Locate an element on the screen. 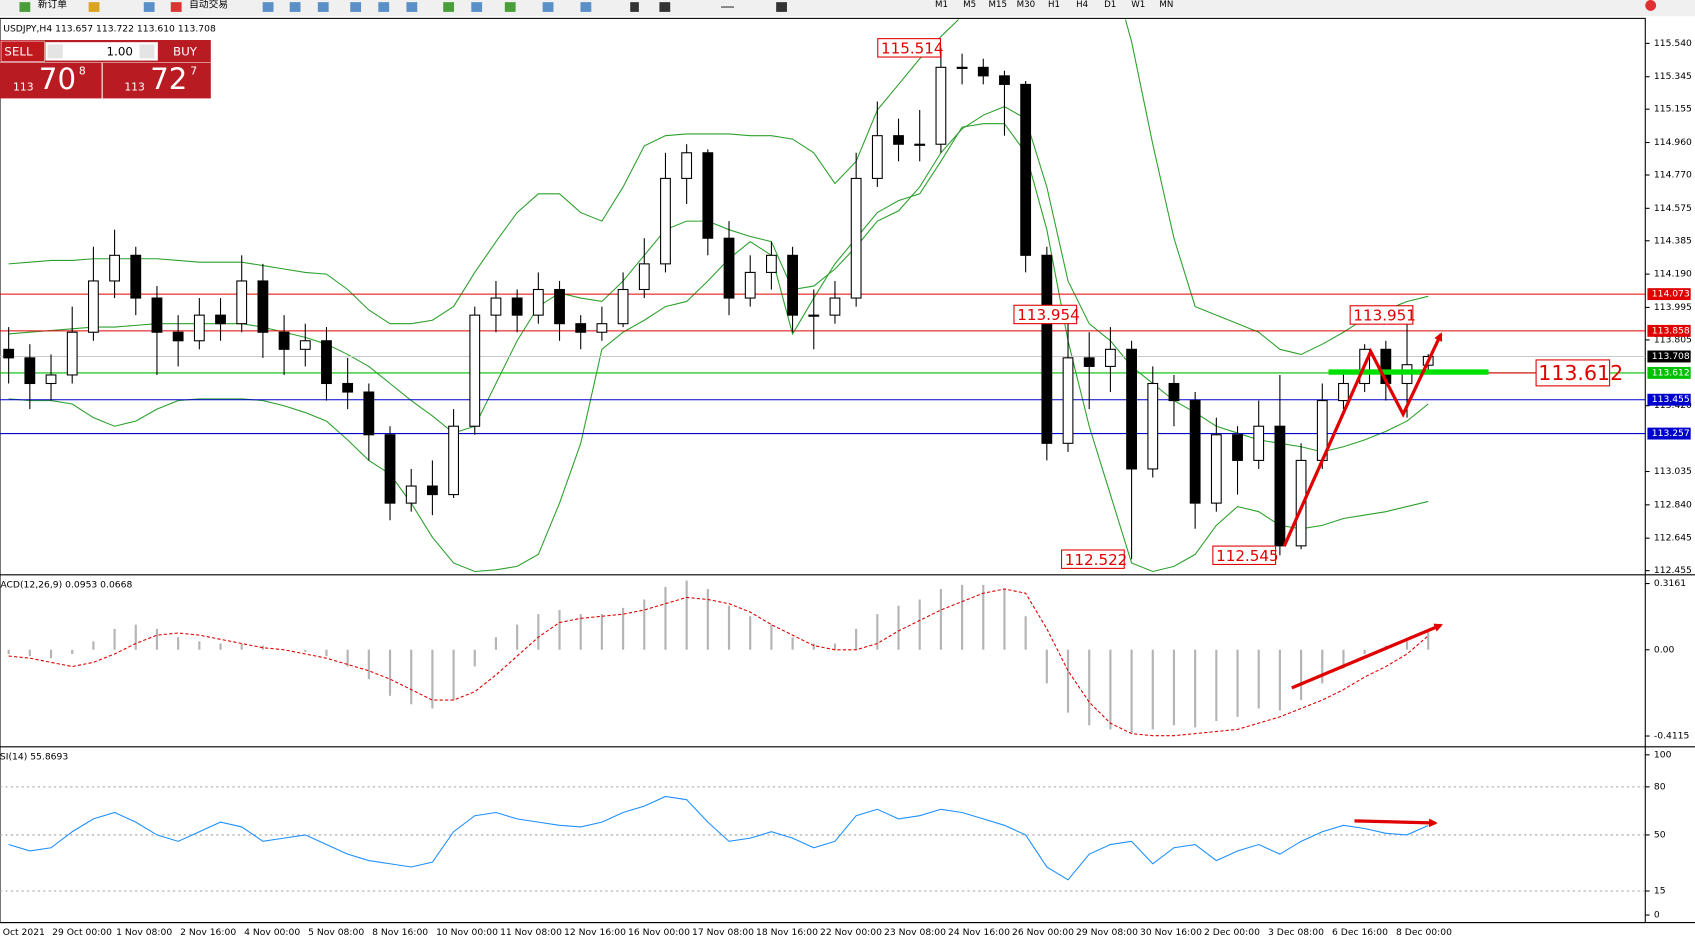 The image size is (1695, 942). macd-label: MACD(12,26,9) 0.0953 0.0668 is located at coordinates (66, 585).